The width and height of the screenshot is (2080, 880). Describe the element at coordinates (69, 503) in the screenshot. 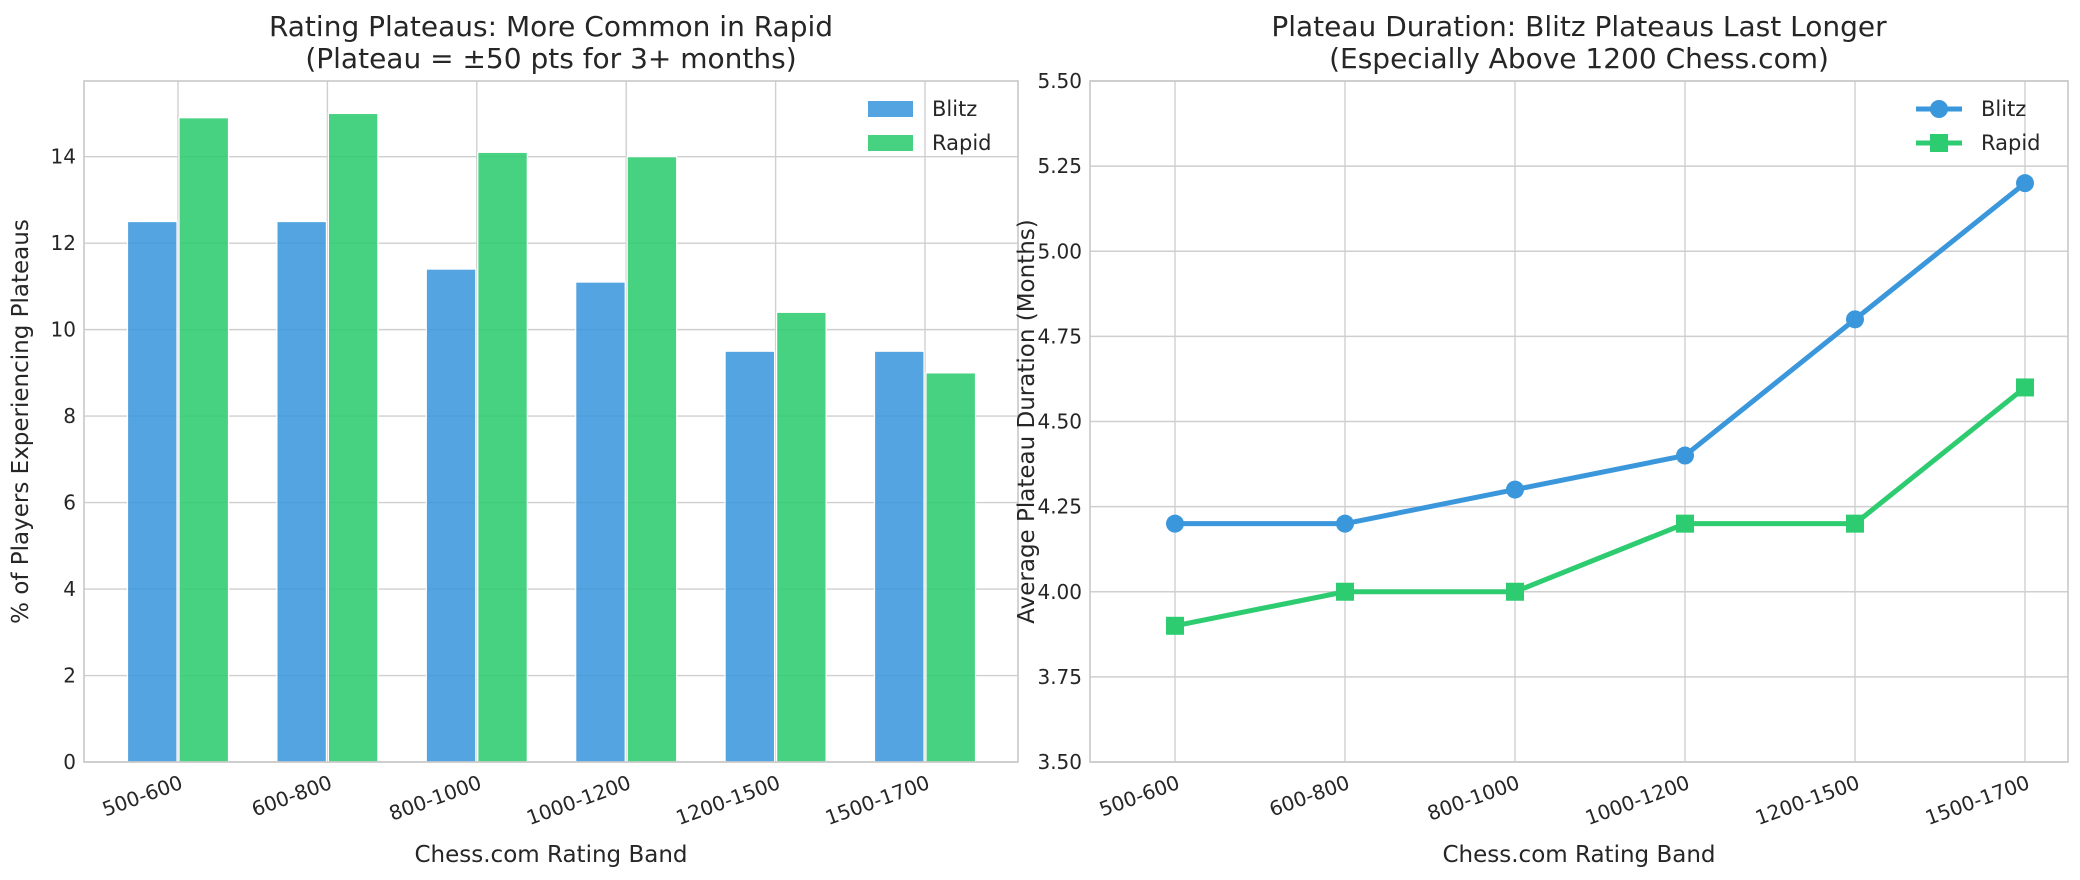

I see `y-tick-label: 6` at that location.